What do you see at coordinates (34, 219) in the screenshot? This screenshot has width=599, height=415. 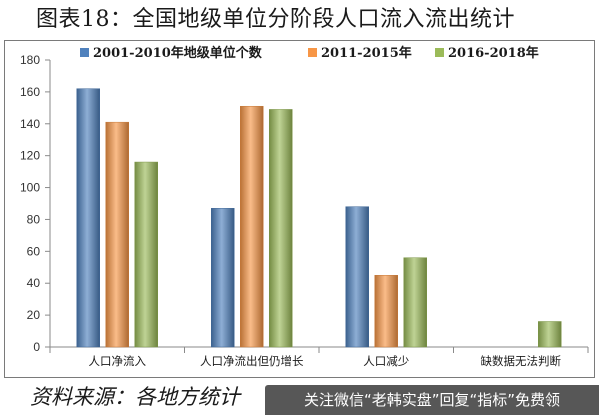 I see `y-tick-label: 80` at bounding box center [34, 219].